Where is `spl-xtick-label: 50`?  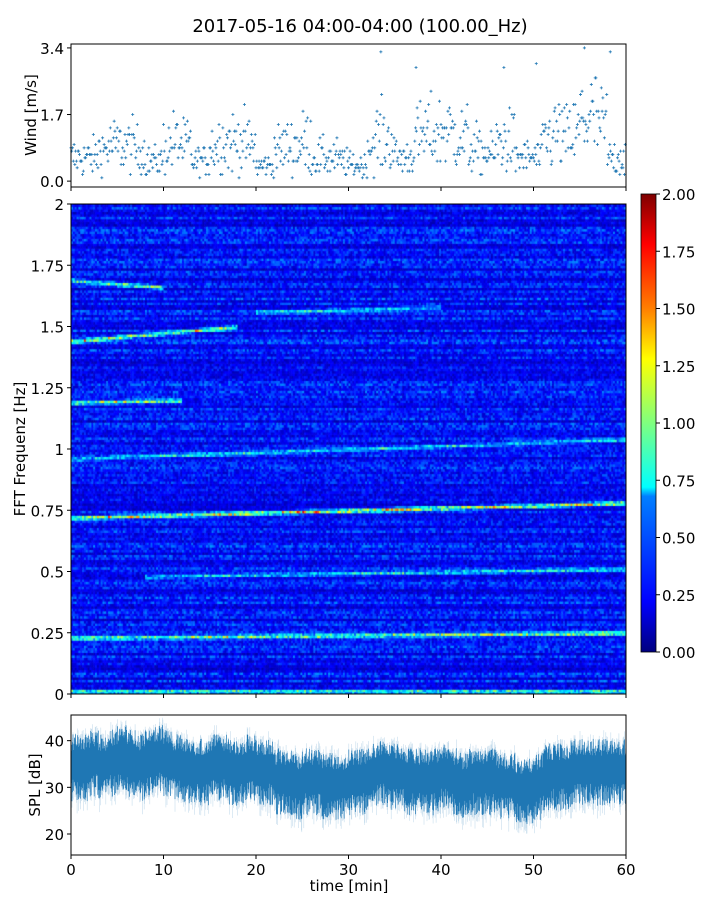
spl-xtick-label: 50 is located at coordinates (533, 870).